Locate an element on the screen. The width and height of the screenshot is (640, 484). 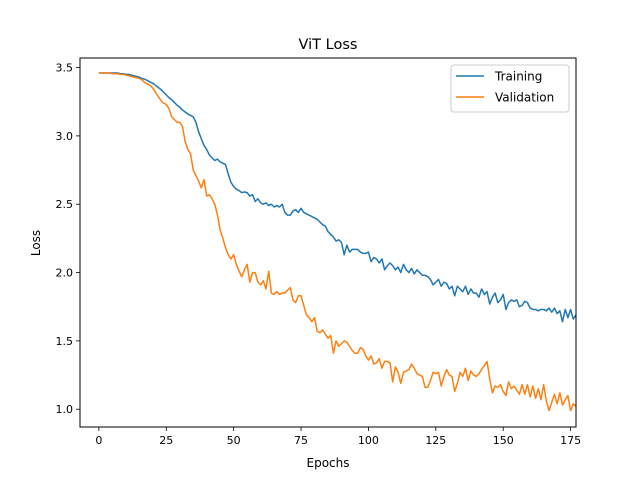
legend-label-validation: Validation is located at coordinates (524, 98).